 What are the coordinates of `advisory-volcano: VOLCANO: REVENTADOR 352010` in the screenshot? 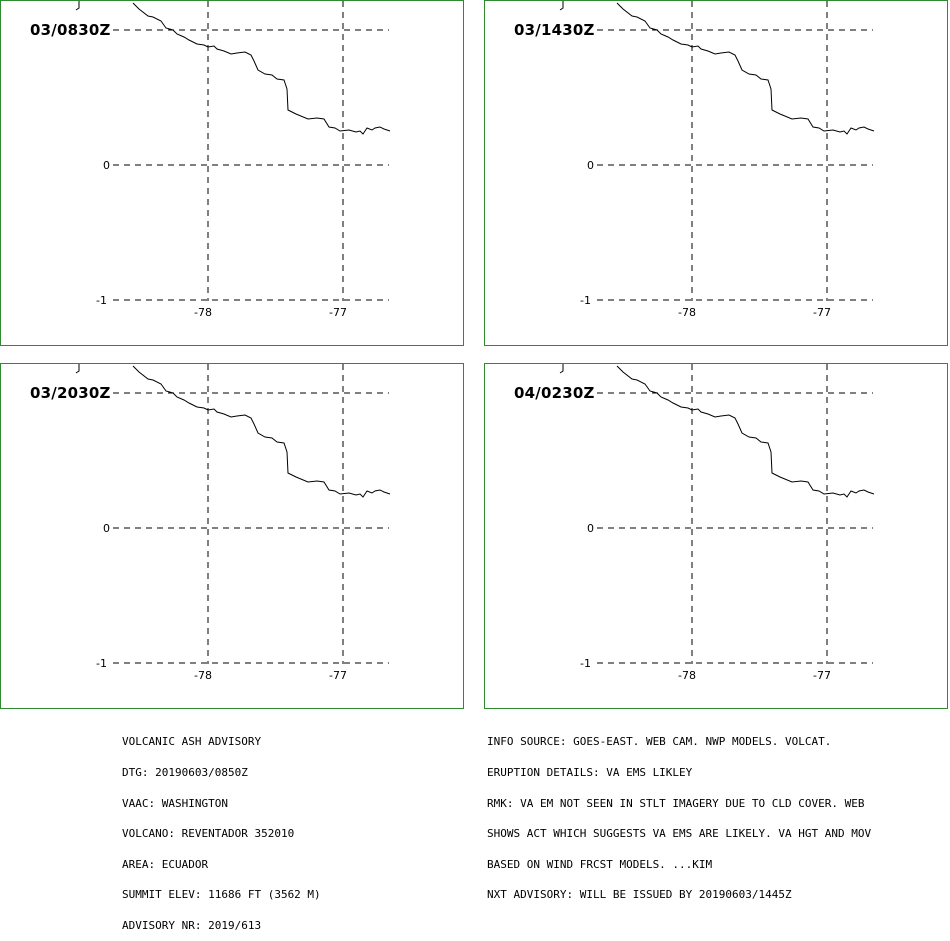 It's located at (208, 834).